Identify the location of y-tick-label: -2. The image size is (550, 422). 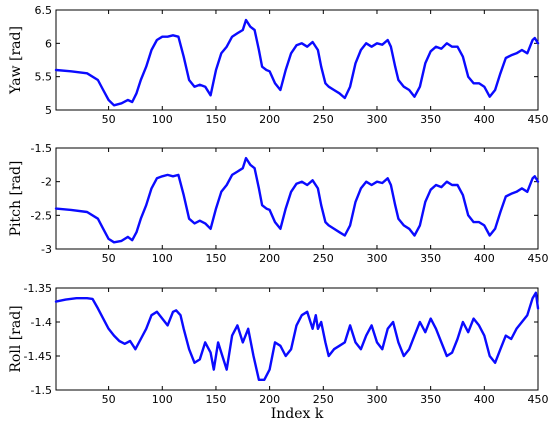
(46, 182).